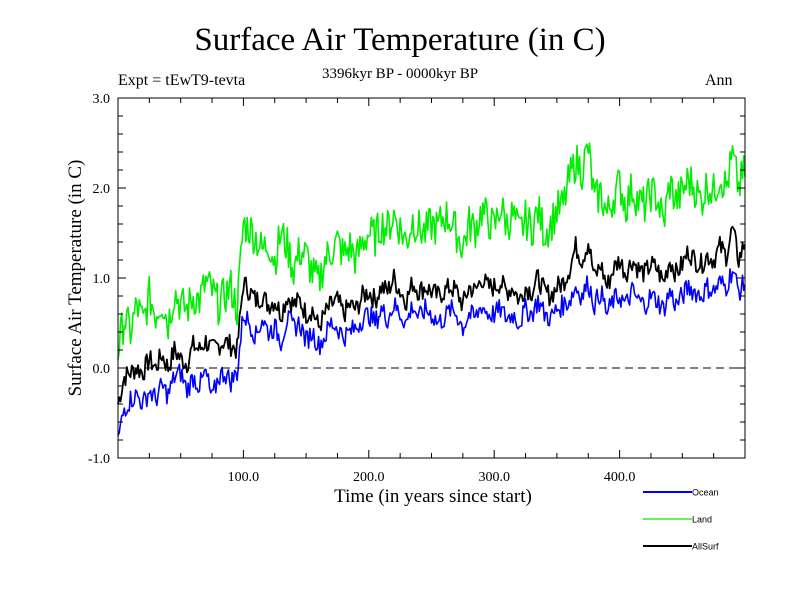  What do you see at coordinates (102, 189) in the screenshot?
I see `y-tick-label: 2.0` at bounding box center [102, 189].